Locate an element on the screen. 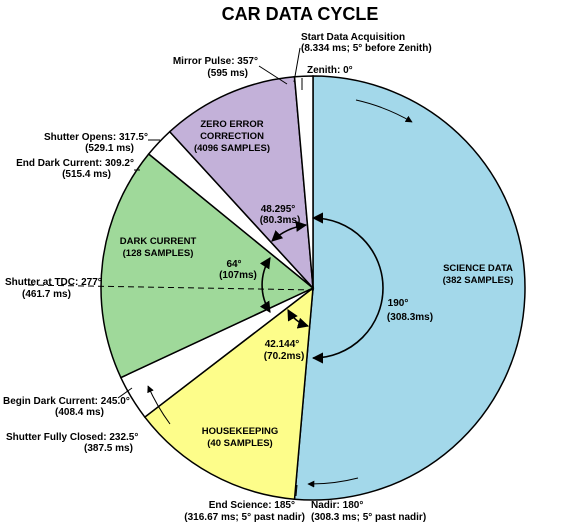  callout-end-science-line-2: (316.67 ms; 5° past nadir) is located at coordinates (244, 517).